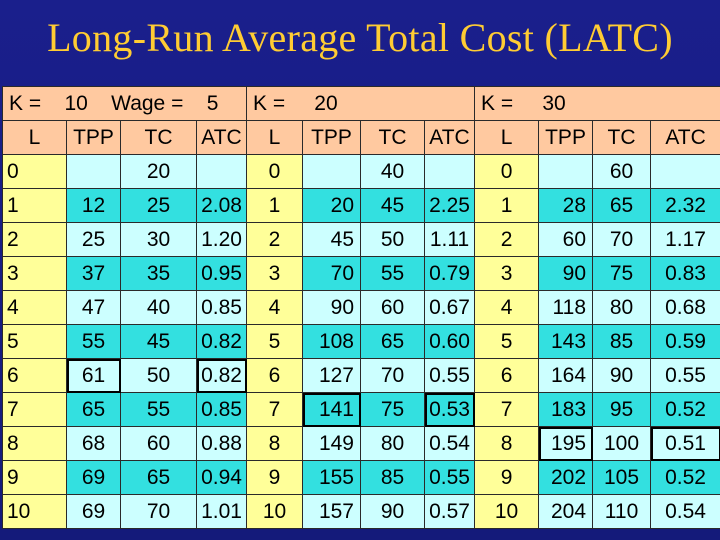  Describe the element at coordinates (622, 239) in the screenshot. I see `panel-3-tc-cell: 70` at that location.